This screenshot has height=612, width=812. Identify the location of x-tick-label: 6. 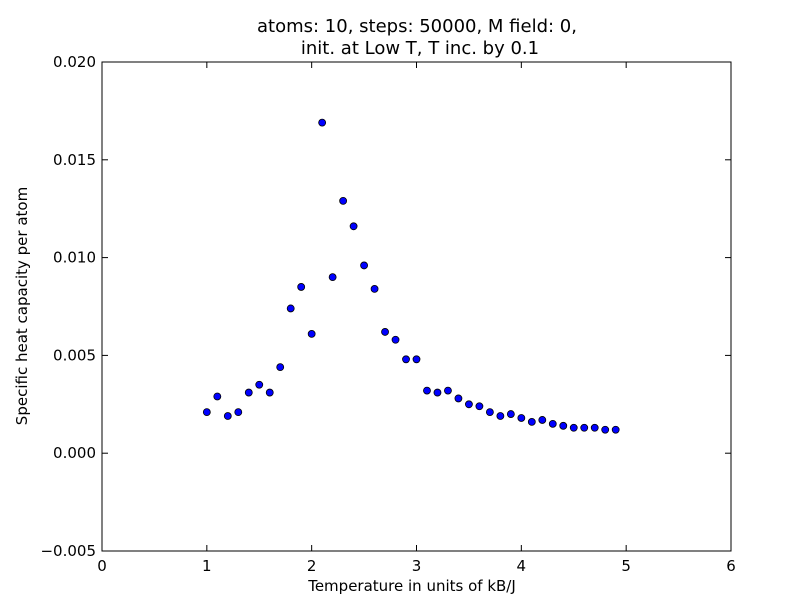
(731, 566).